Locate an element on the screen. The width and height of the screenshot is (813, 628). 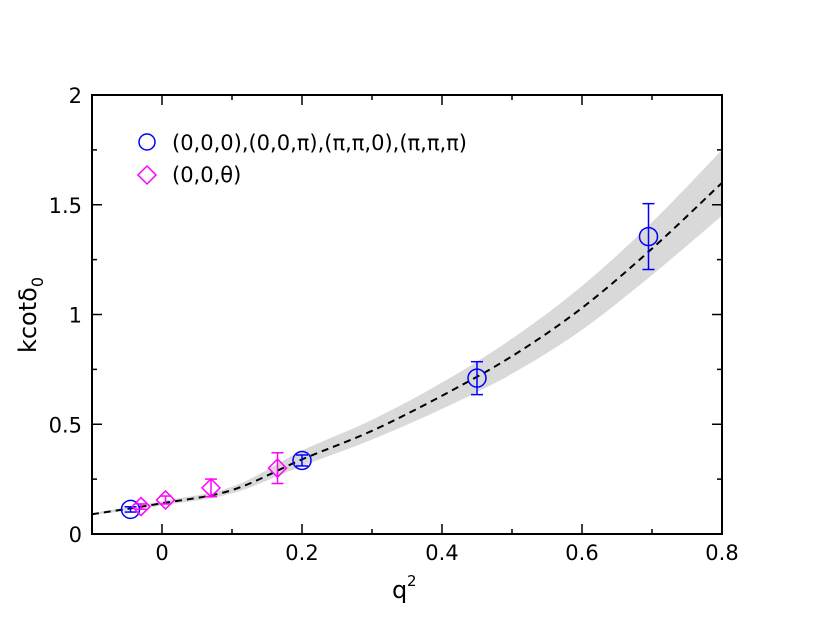
y-tick-label: 1 is located at coordinates (75, 316).